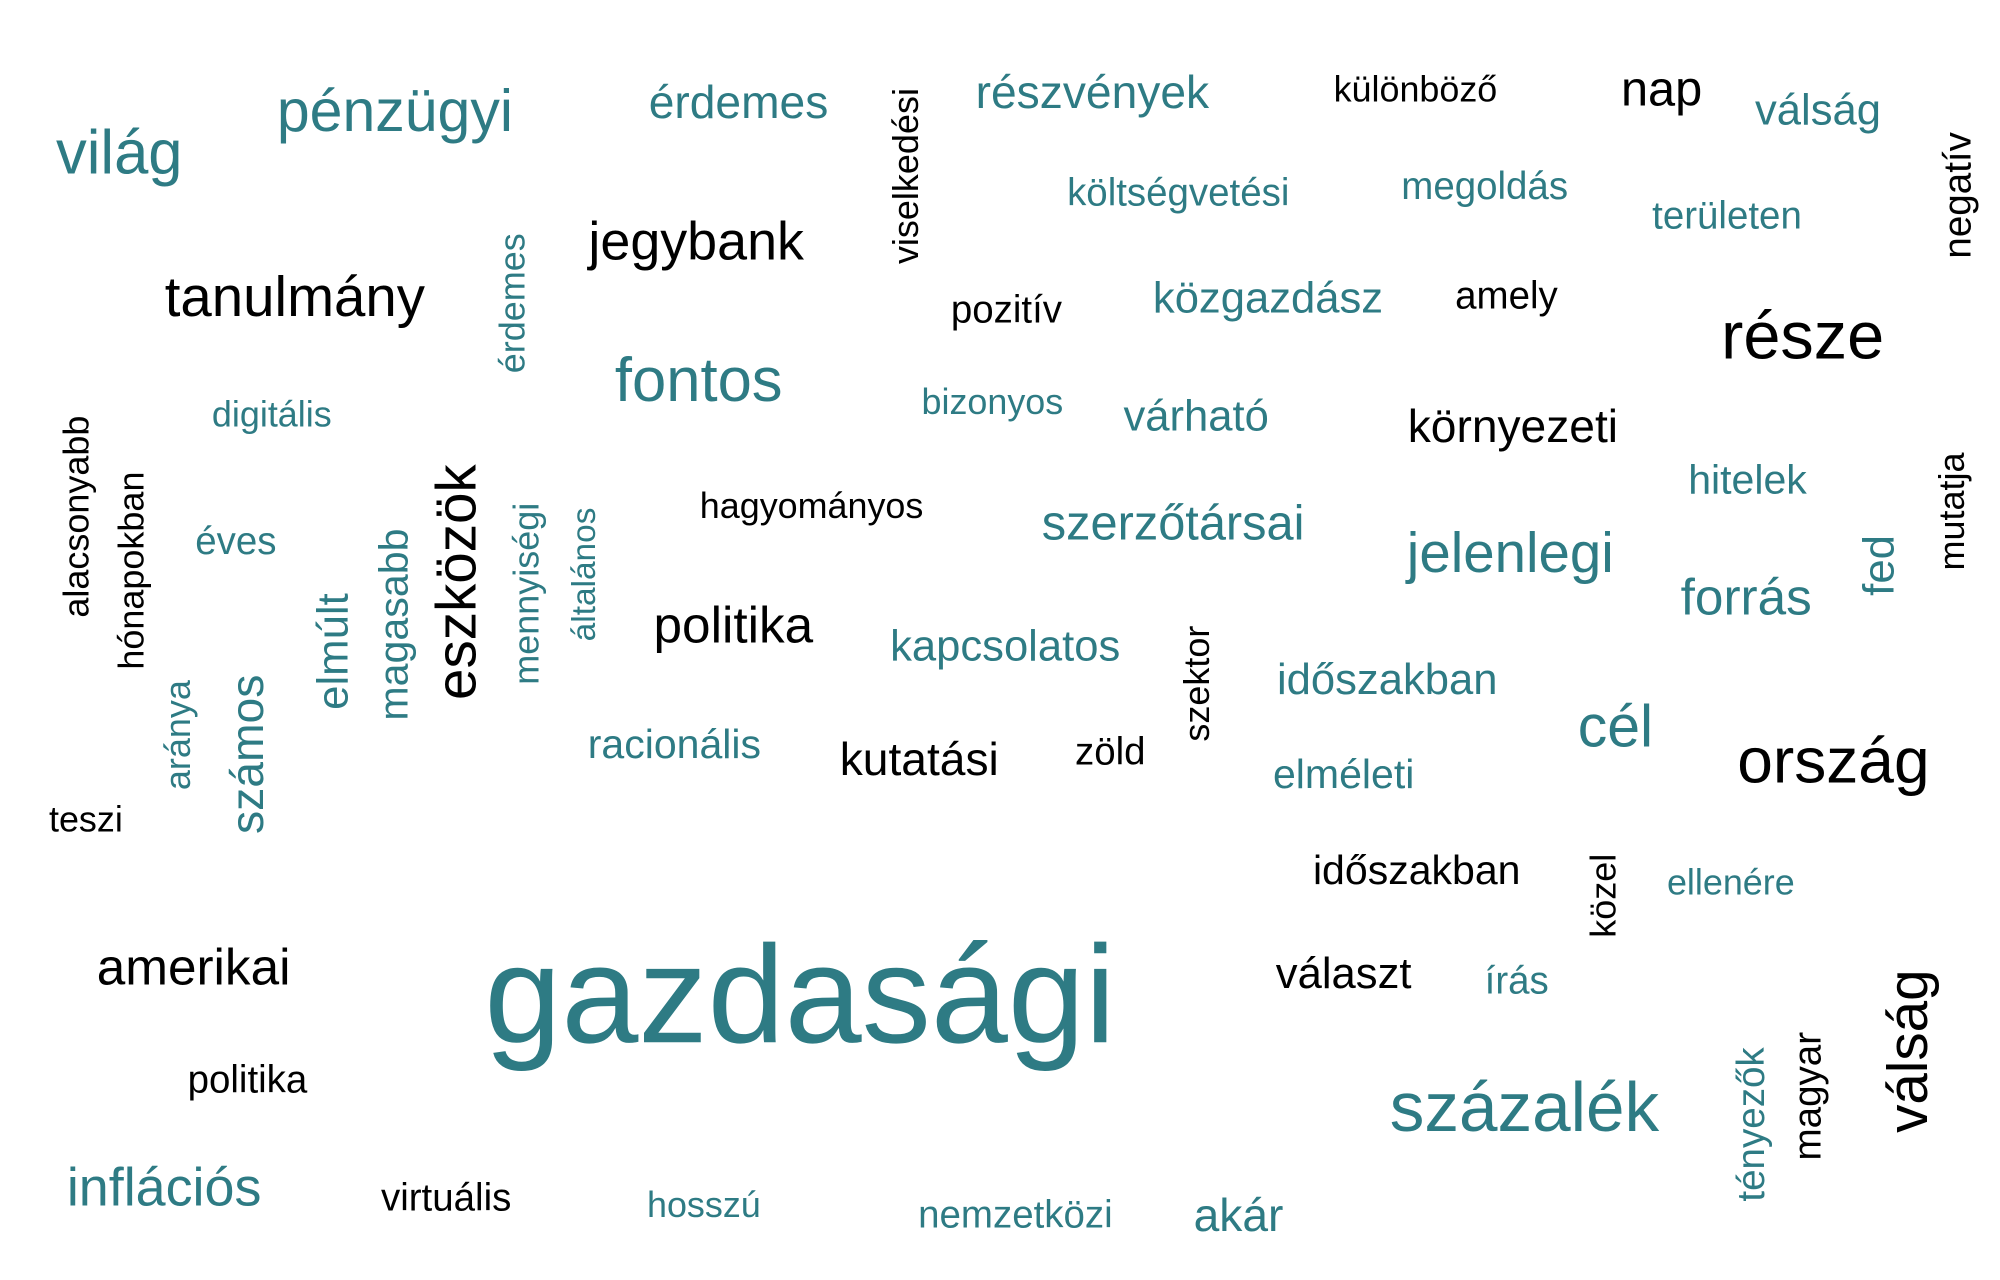 This screenshot has height=1280, width=2000. I want to click on word-crisis2: válság, so click(1908, 1051).